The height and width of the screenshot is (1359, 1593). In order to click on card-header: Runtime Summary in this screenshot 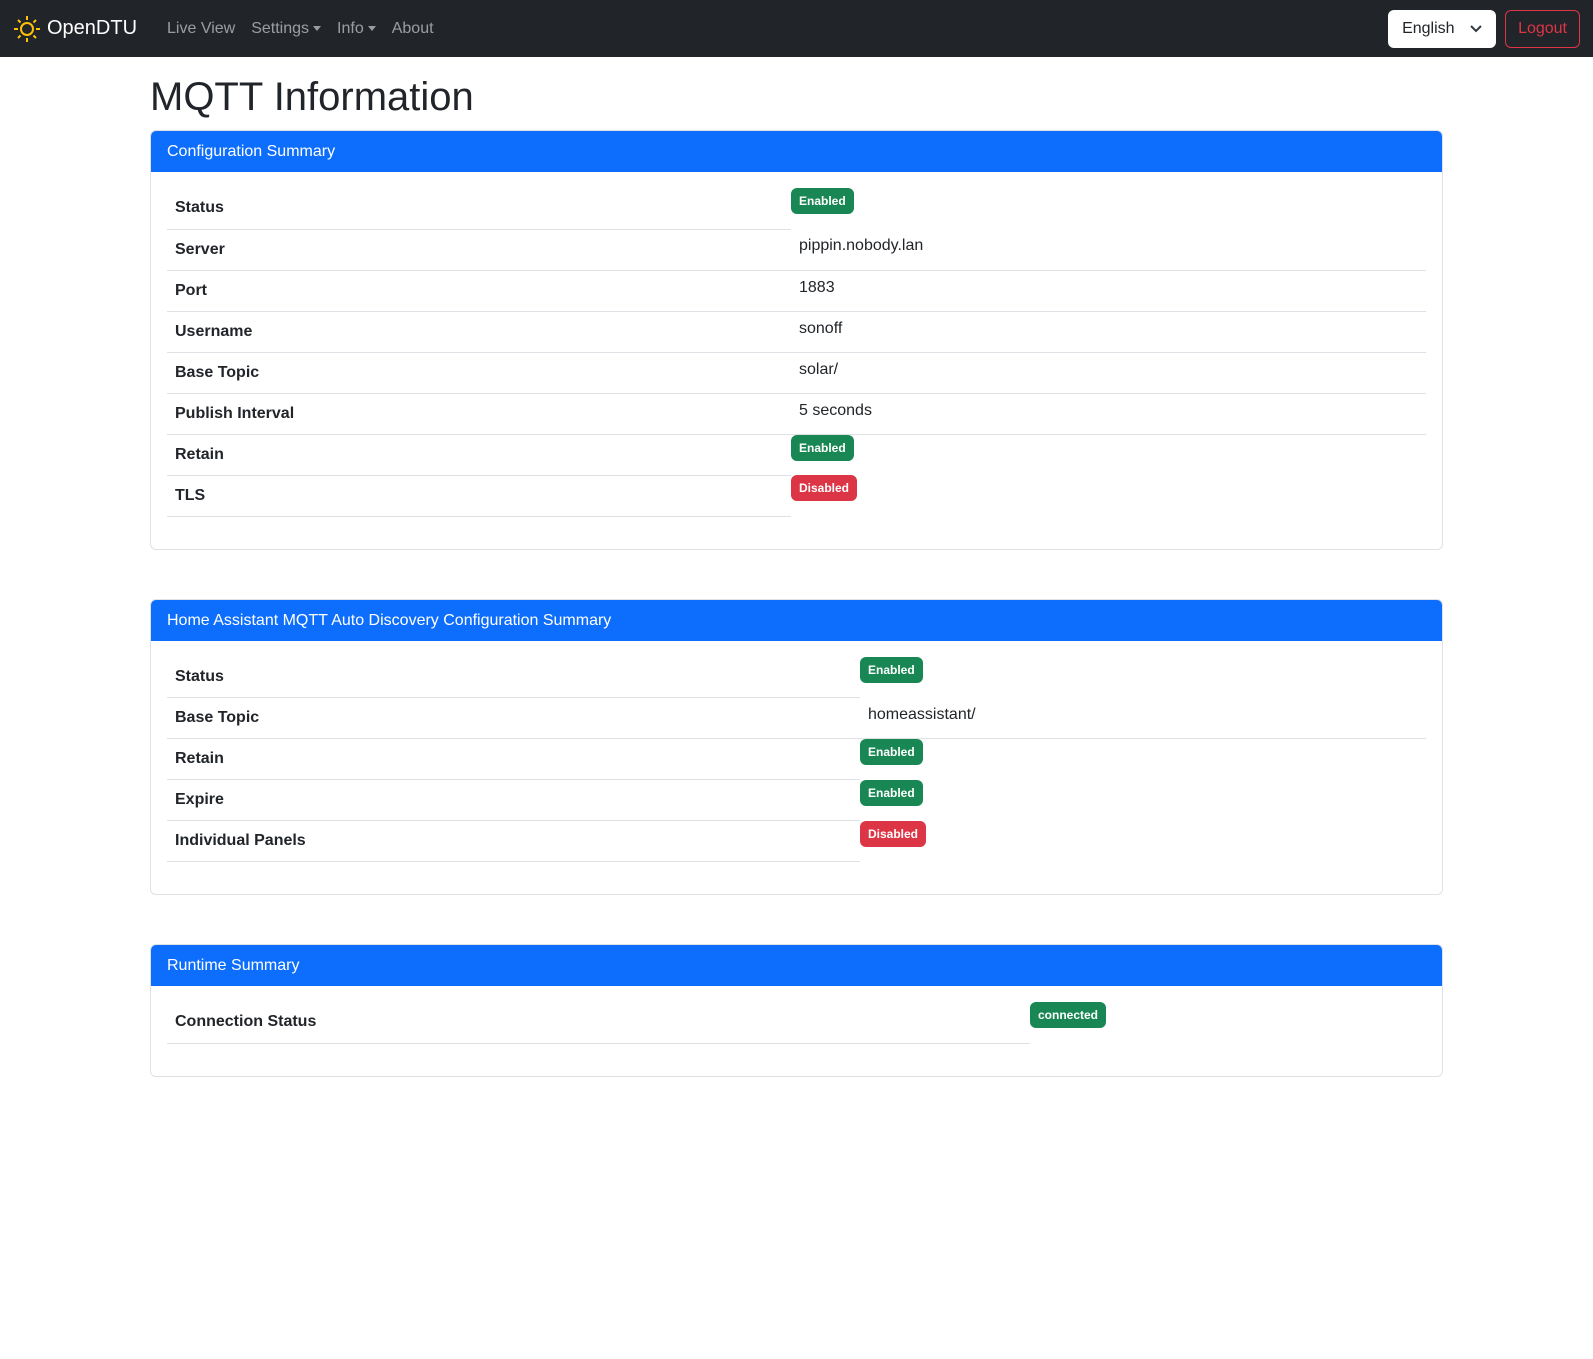, I will do `click(796, 965)`.